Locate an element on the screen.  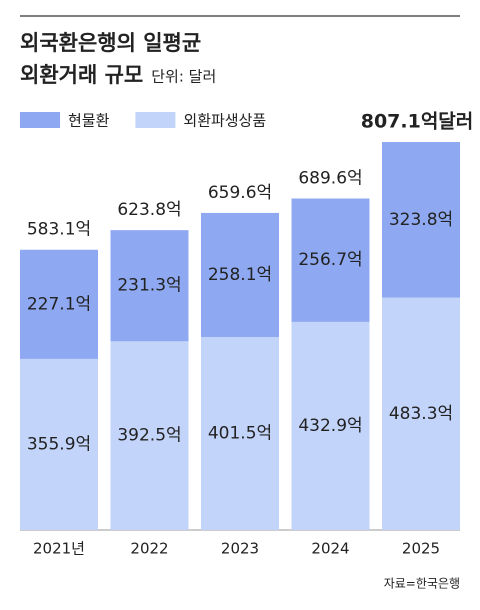
segment-label: 231.3억 is located at coordinates (149, 286).